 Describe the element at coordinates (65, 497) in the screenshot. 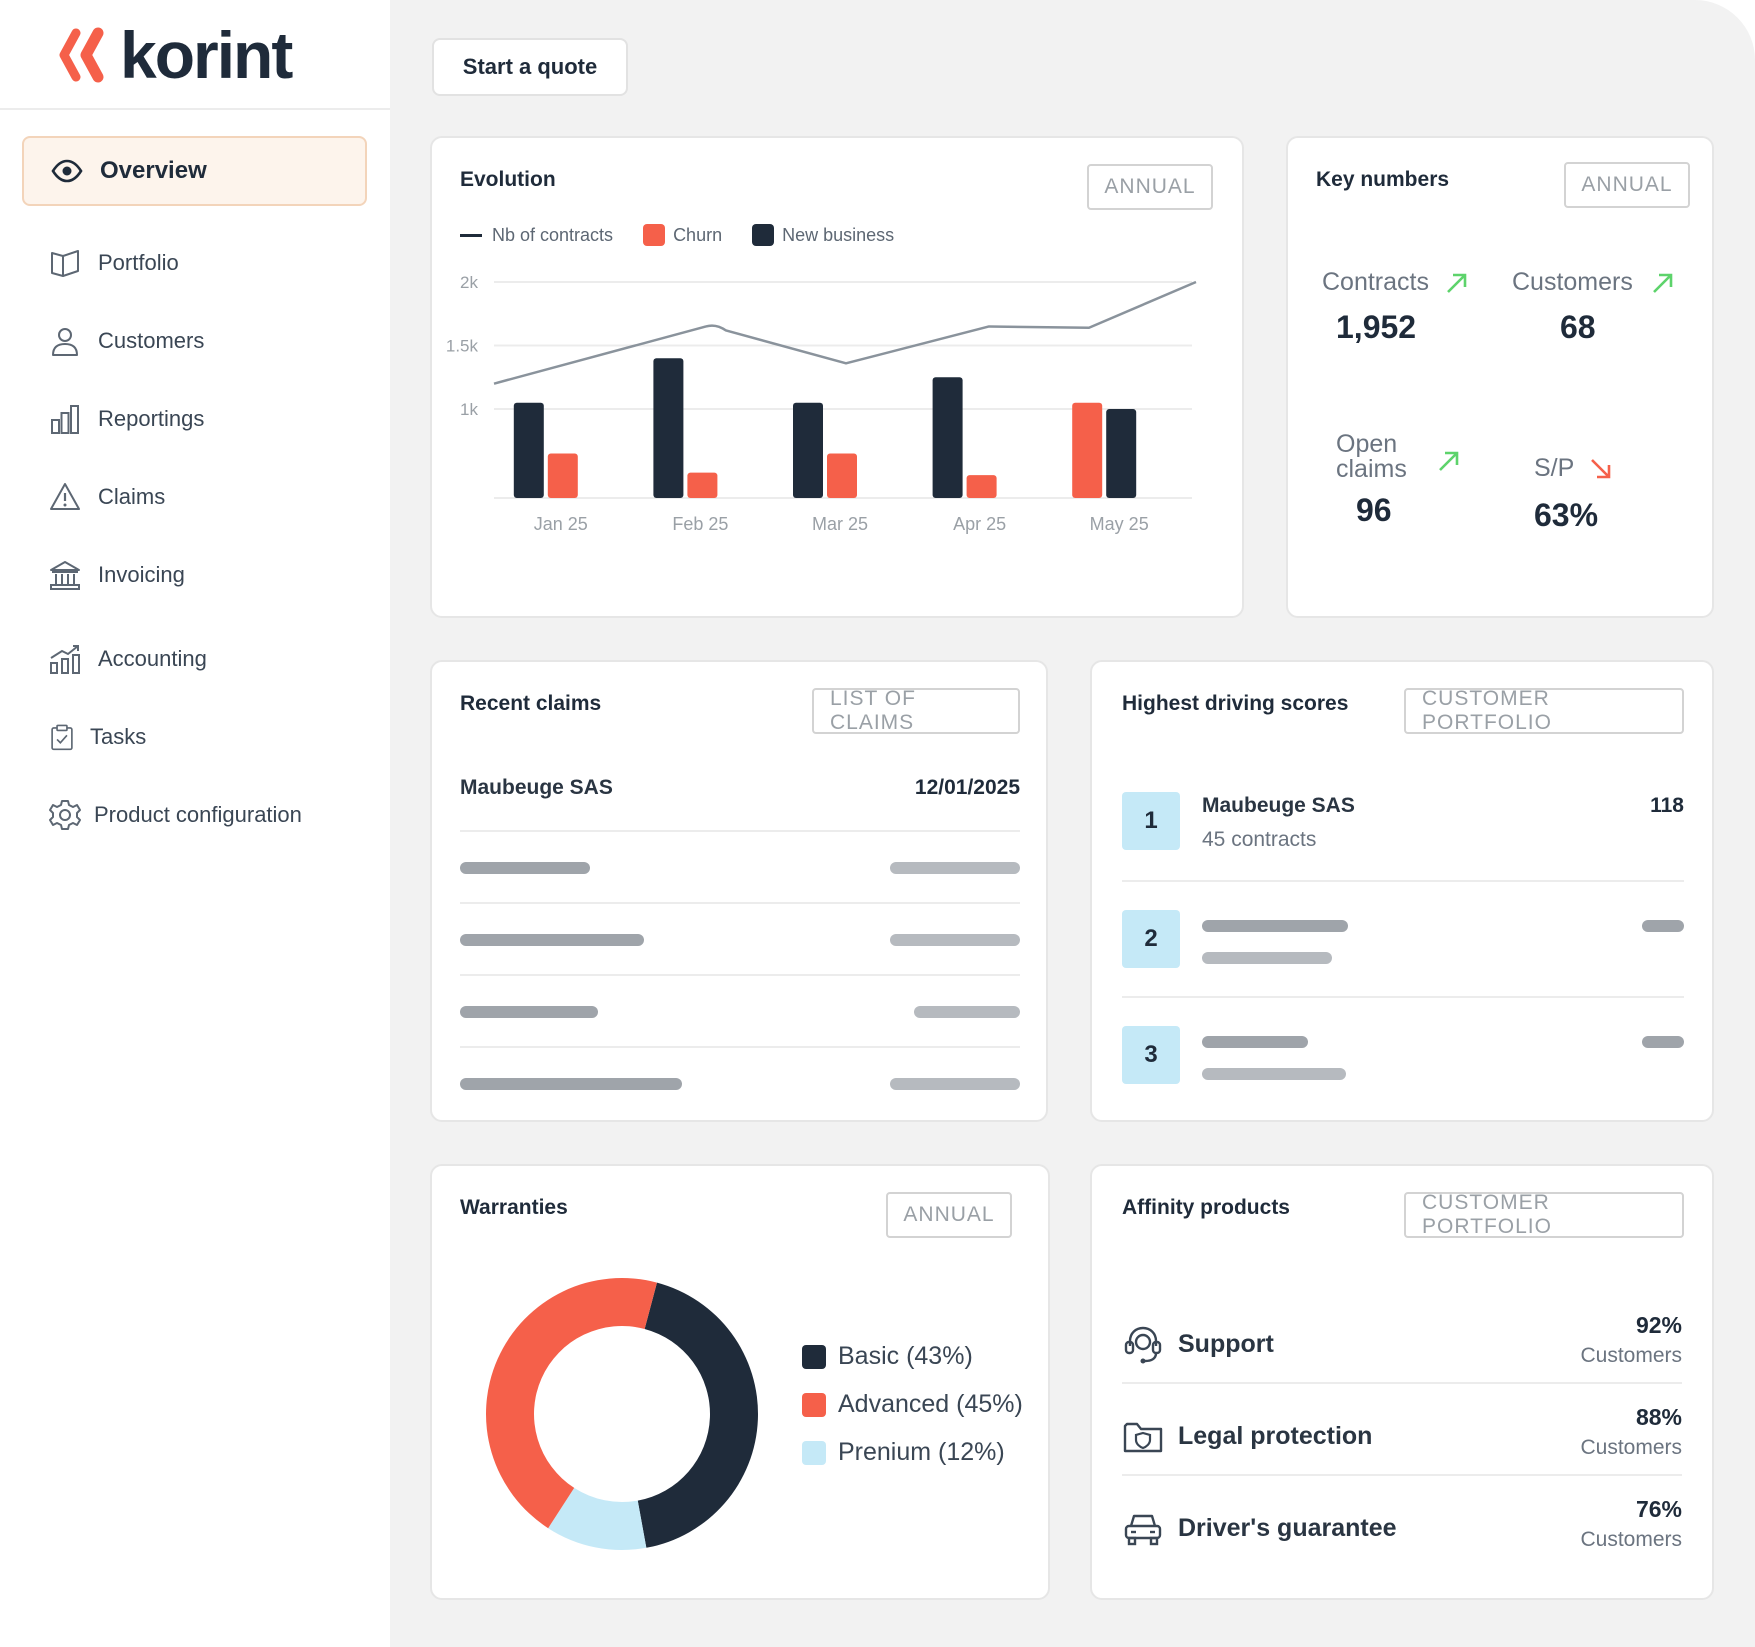

I see `warning-icon` at that location.